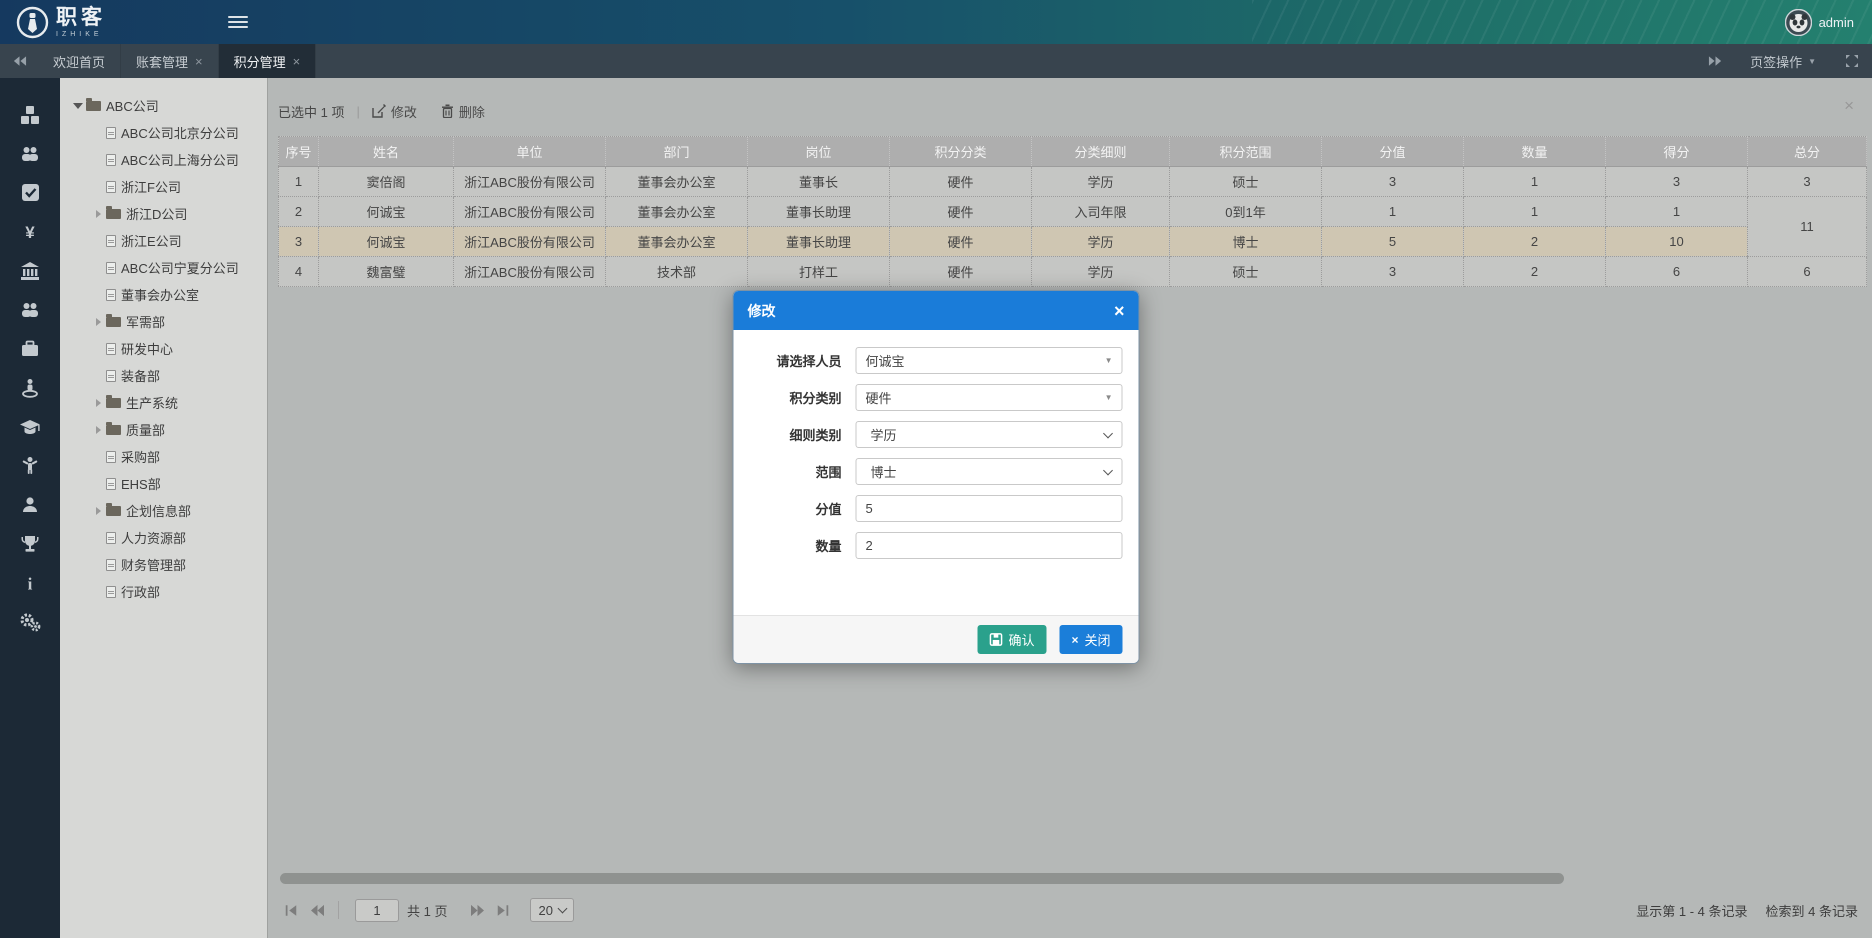 The image size is (1872, 938). What do you see at coordinates (167, 375) in the screenshot?
I see `tree-node: 装备部` at bounding box center [167, 375].